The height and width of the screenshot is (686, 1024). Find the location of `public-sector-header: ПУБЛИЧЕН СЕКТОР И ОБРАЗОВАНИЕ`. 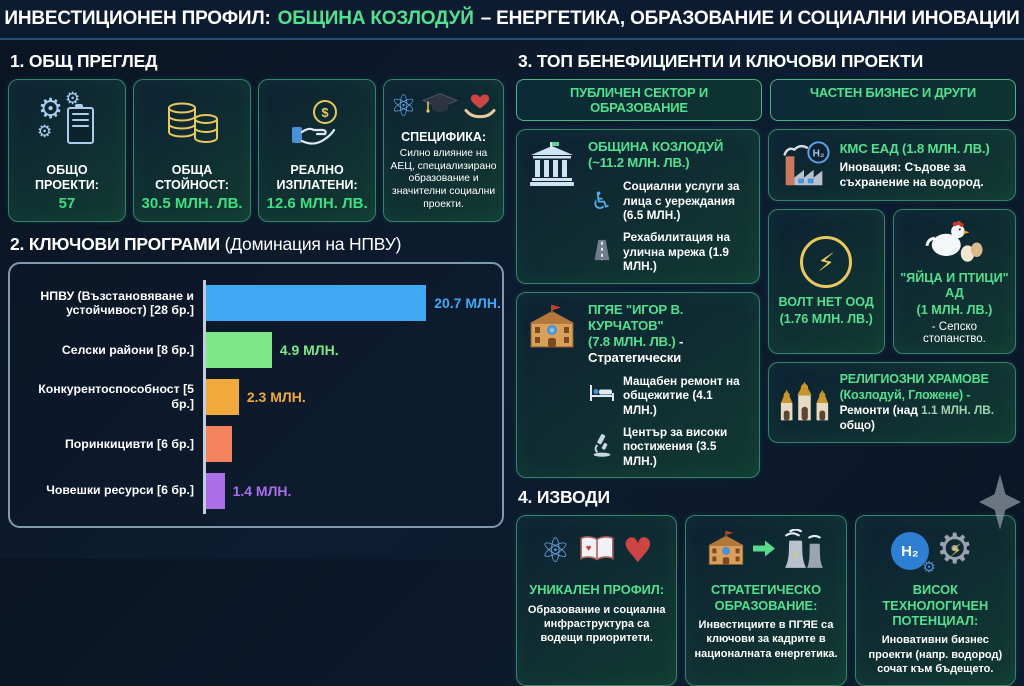

public-sector-header: ПУБЛИЧЕН СЕКТОР И ОБРАЗОВАНИЕ is located at coordinates (639, 100).